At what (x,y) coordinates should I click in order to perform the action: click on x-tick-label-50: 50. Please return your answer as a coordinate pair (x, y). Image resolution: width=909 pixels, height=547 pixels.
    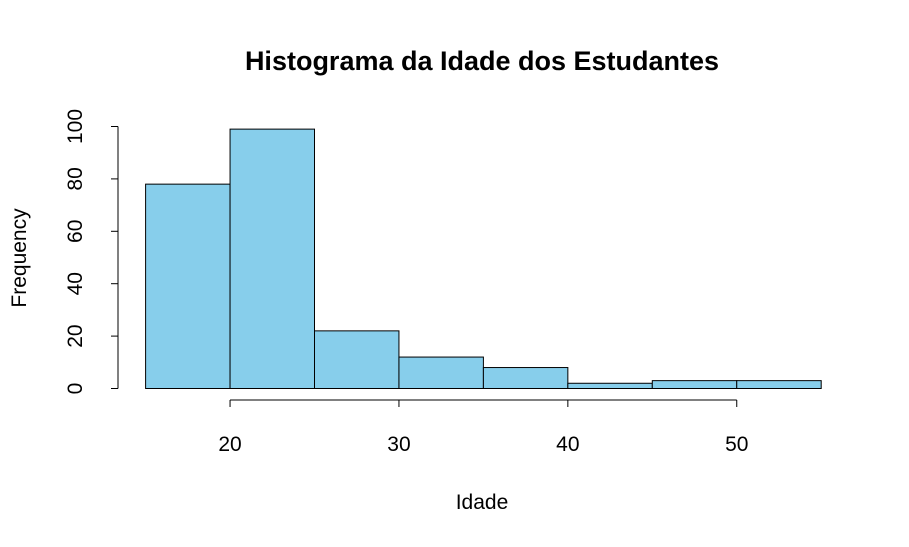
    Looking at the image, I should click on (736, 444).